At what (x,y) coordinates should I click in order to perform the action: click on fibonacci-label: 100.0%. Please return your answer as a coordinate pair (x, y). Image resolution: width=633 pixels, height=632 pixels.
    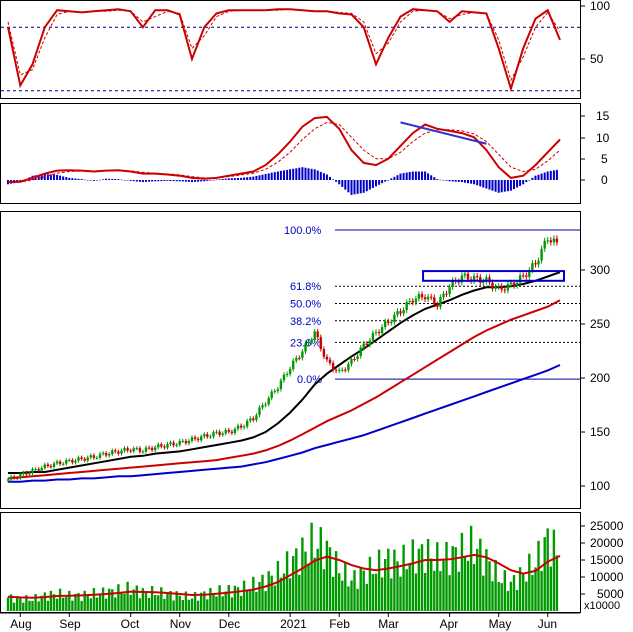
    Looking at the image, I should click on (303, 231).